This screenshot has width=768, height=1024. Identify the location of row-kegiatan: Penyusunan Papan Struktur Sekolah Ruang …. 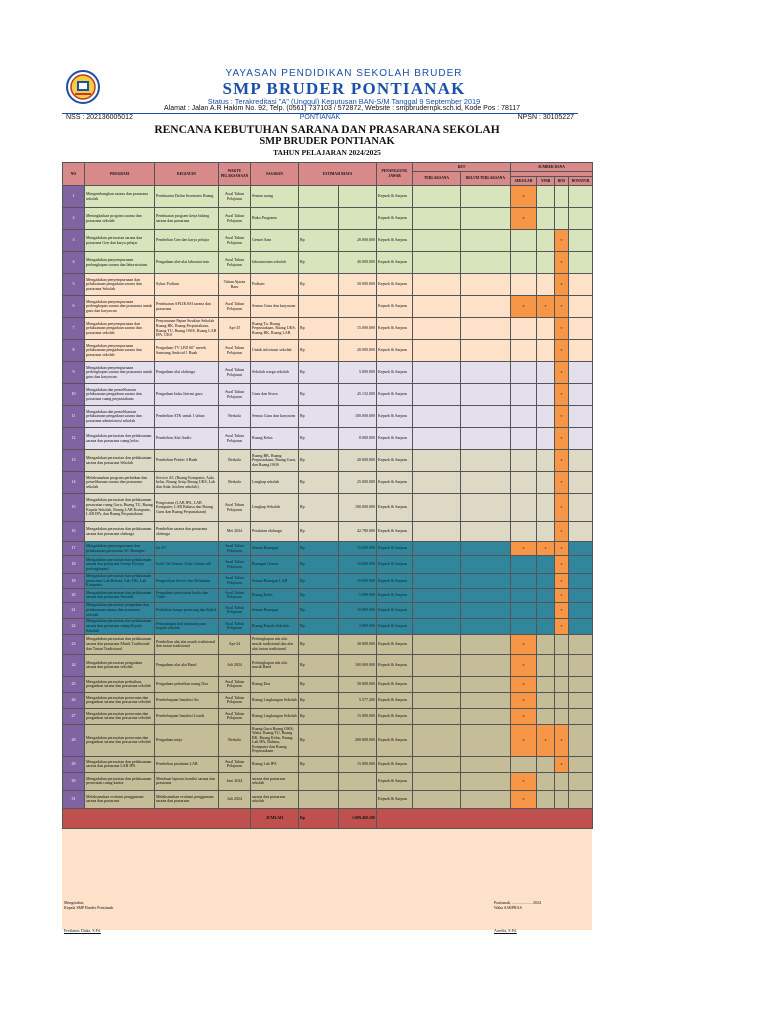
(186, 328).